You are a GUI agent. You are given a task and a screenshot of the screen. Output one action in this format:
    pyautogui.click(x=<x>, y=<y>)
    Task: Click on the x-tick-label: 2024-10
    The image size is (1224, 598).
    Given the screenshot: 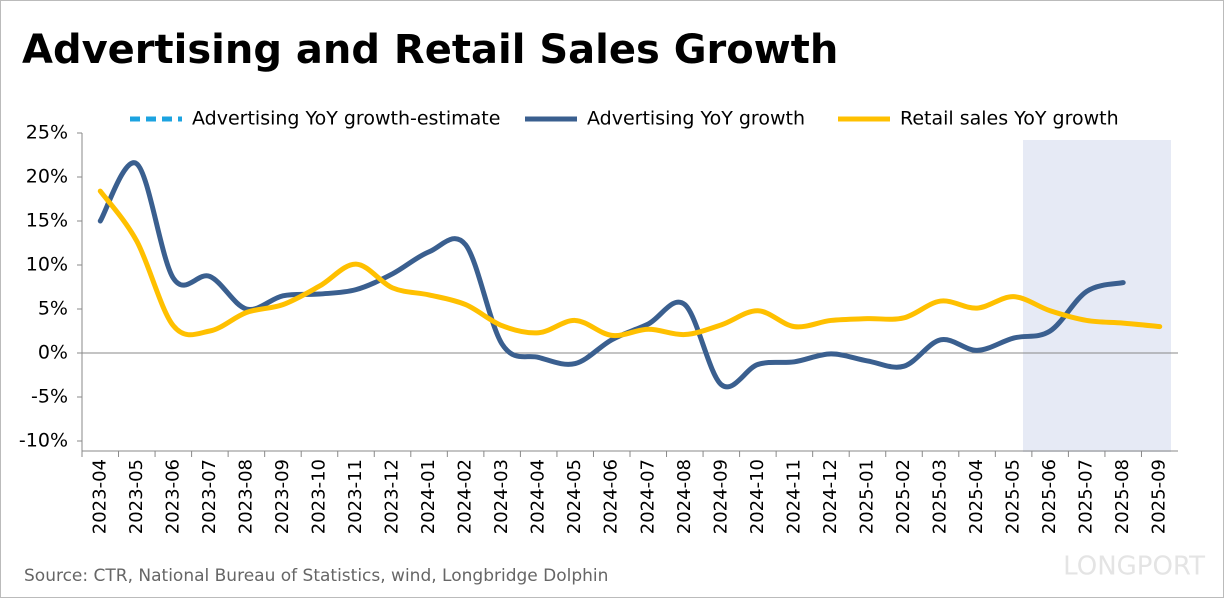 What is the action you would take?
    pyautogui.click(x=757, y=496)
    